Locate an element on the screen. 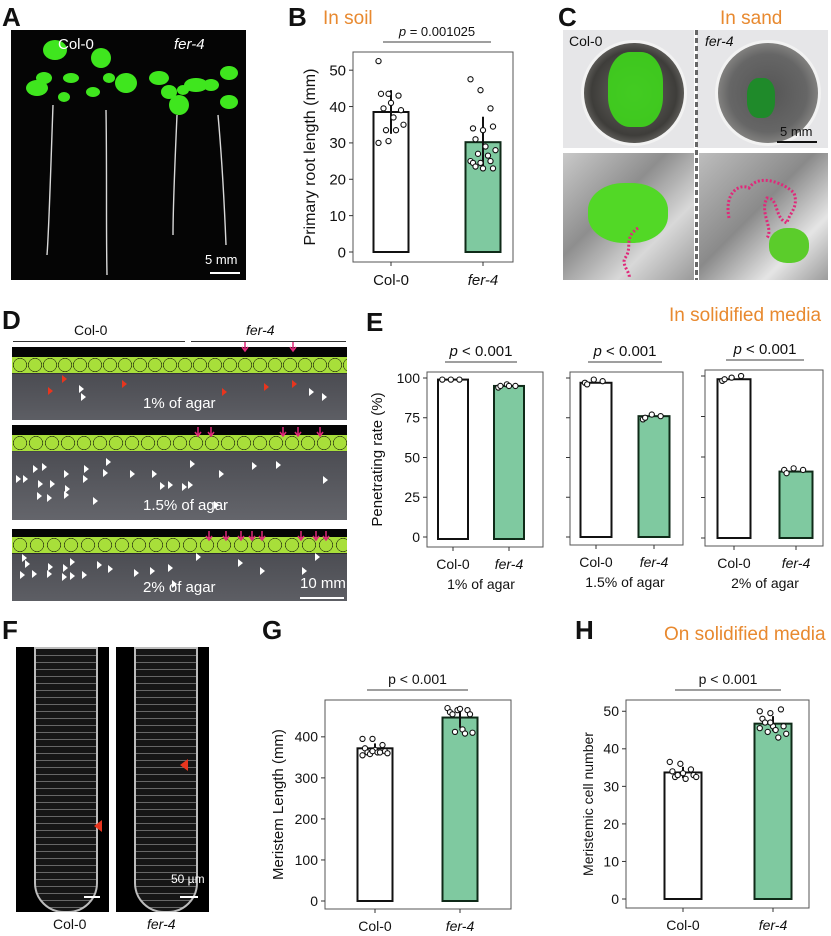  condition-on-solidified-media: On solidified media is located at coordinates (745, 634).